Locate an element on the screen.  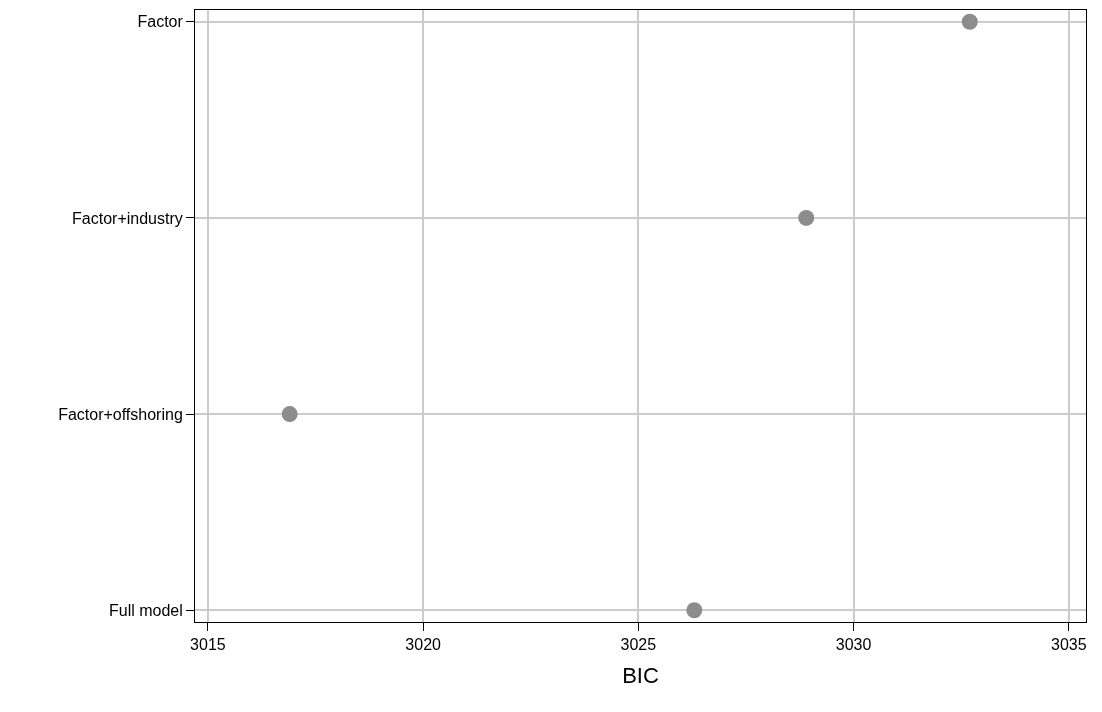
x-tick-label: 3020 is located at coordinates (423, 645).